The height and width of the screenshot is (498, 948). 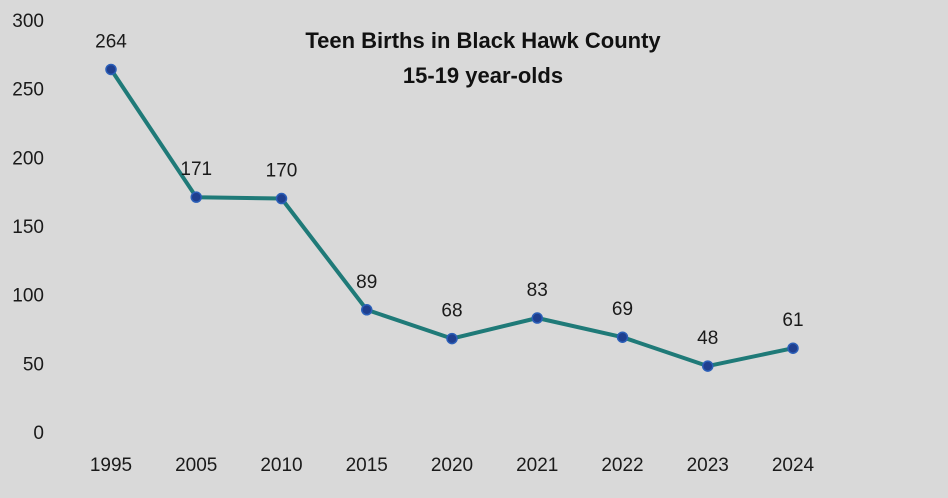 What do you see at coordinates (483, 40) in the screenshot?
I see `chart-title: Teen Births in Black Hawk County` at bounding box center [483, 40].